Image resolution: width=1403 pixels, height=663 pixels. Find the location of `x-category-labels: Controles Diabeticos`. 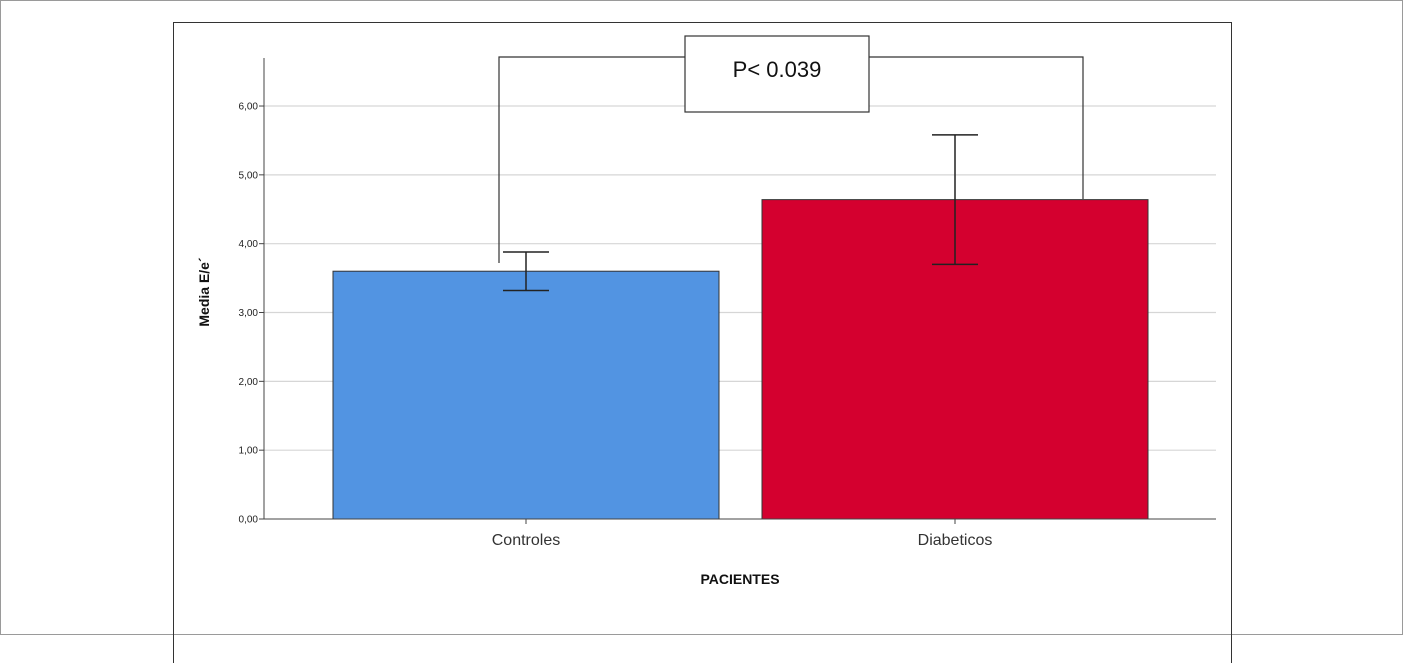

x-category-labels: Controles Diabeticos is located at coordinates (742, 540).